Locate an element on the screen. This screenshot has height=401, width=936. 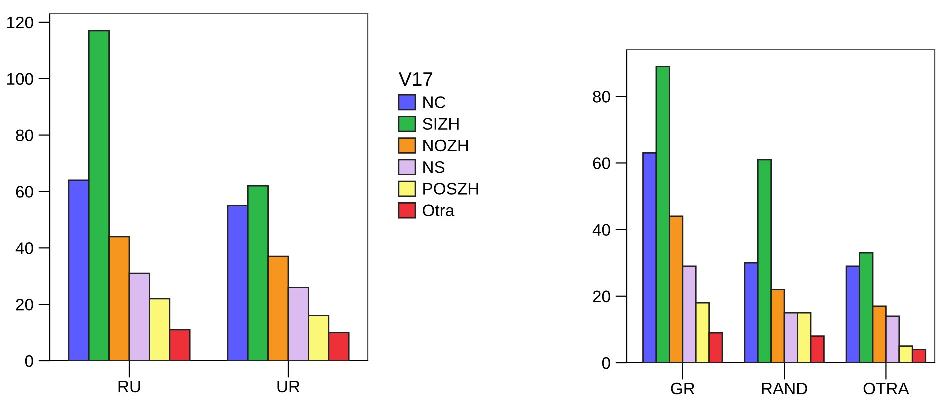
x-tick-label: GR is located at coordinates (683, 388).